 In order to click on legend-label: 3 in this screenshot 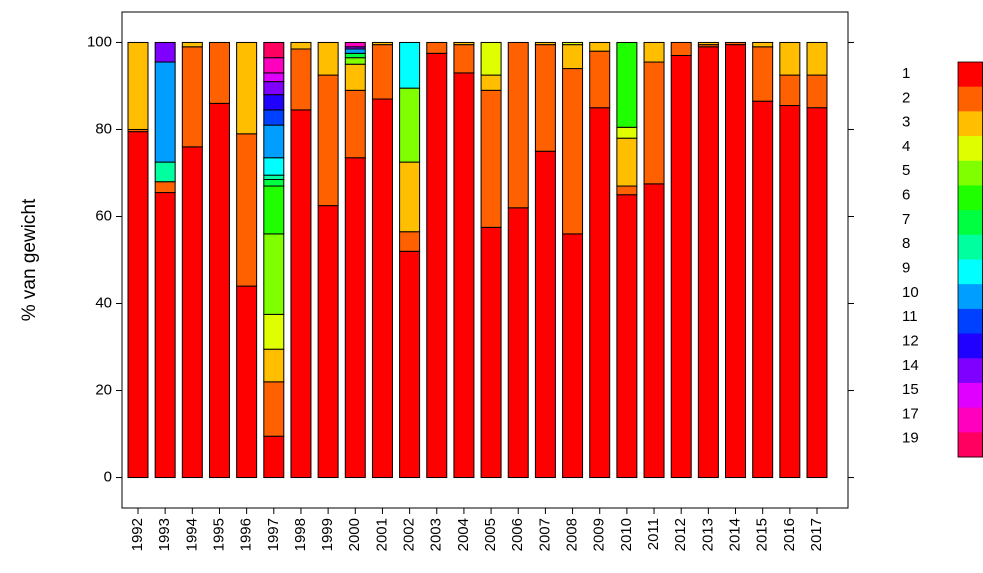, I will do `click(906, 122)`.